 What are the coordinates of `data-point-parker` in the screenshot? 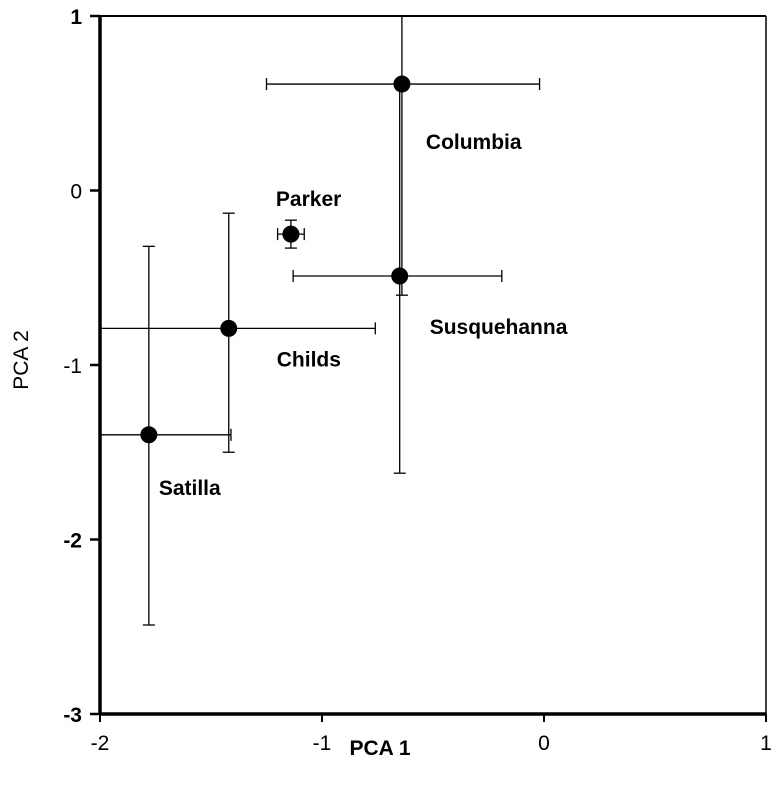 It's located at (291, 234).